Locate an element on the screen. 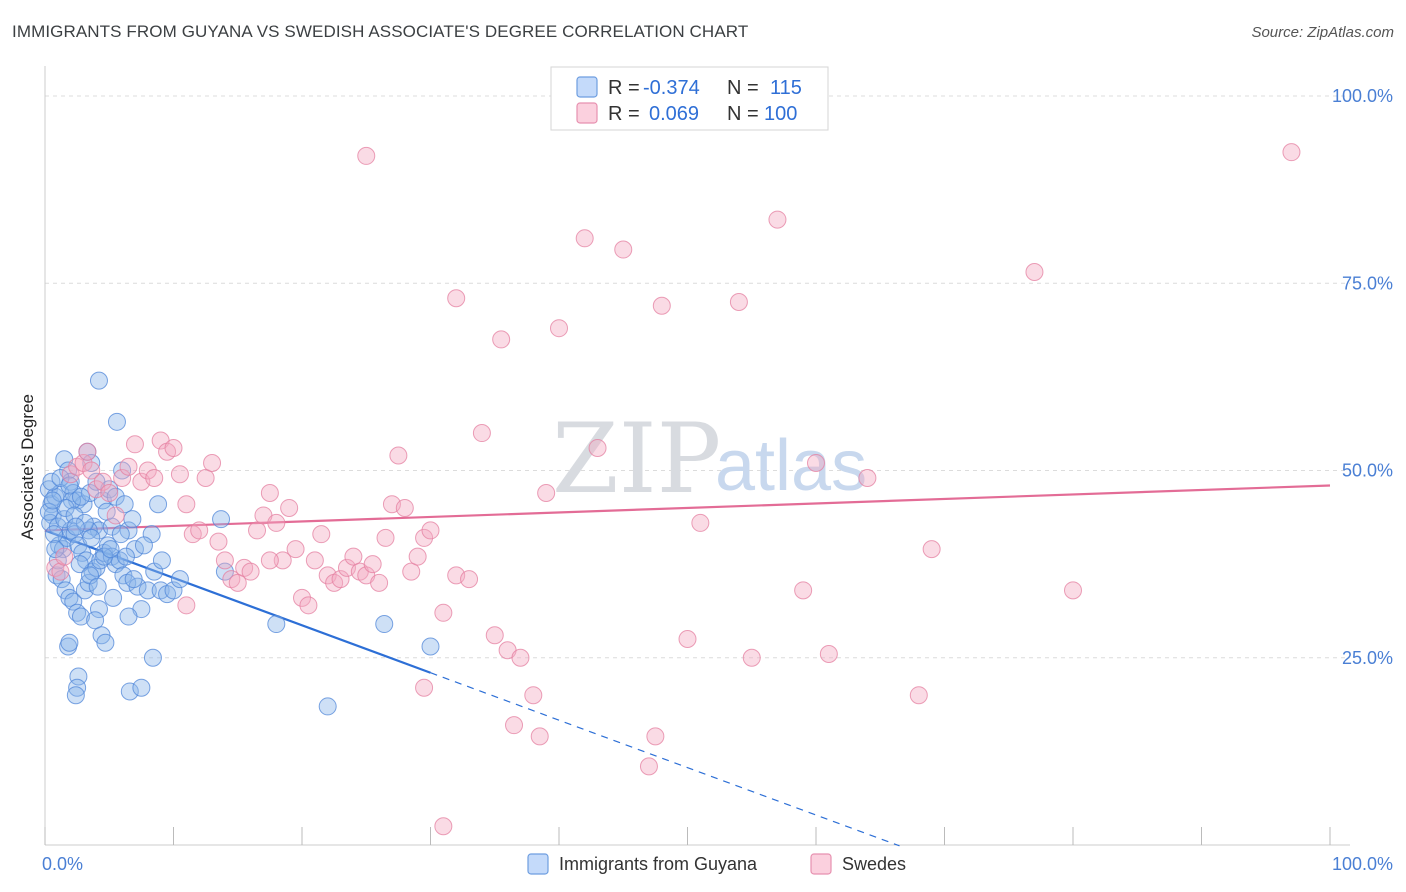  x-tick-label-0: 0.0% is located at coordinates (62, 864).